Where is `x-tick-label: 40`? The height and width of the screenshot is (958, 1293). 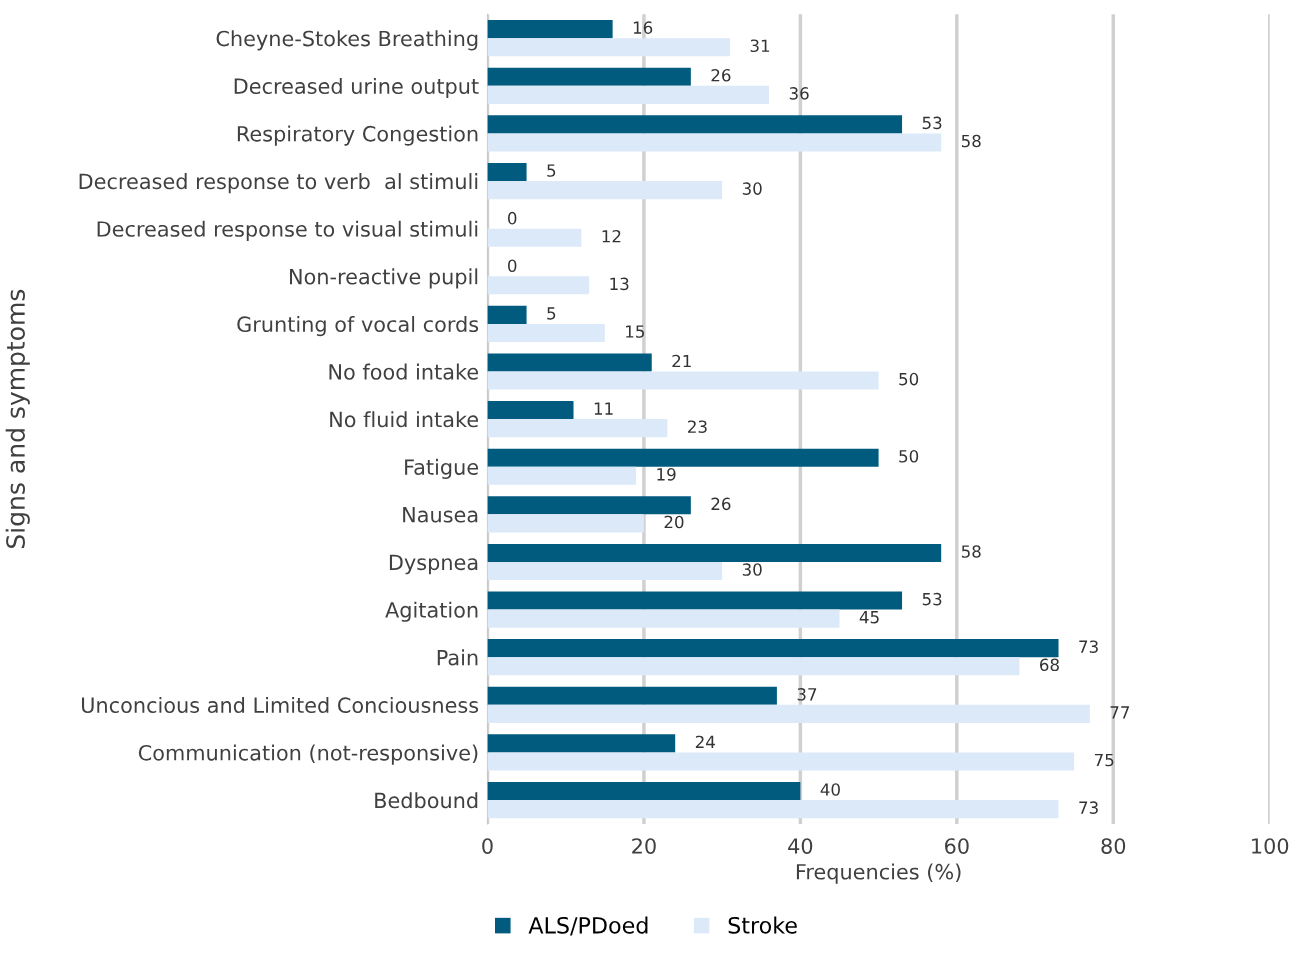 x-tick-label: 40 is located at coordinates (800, 846).